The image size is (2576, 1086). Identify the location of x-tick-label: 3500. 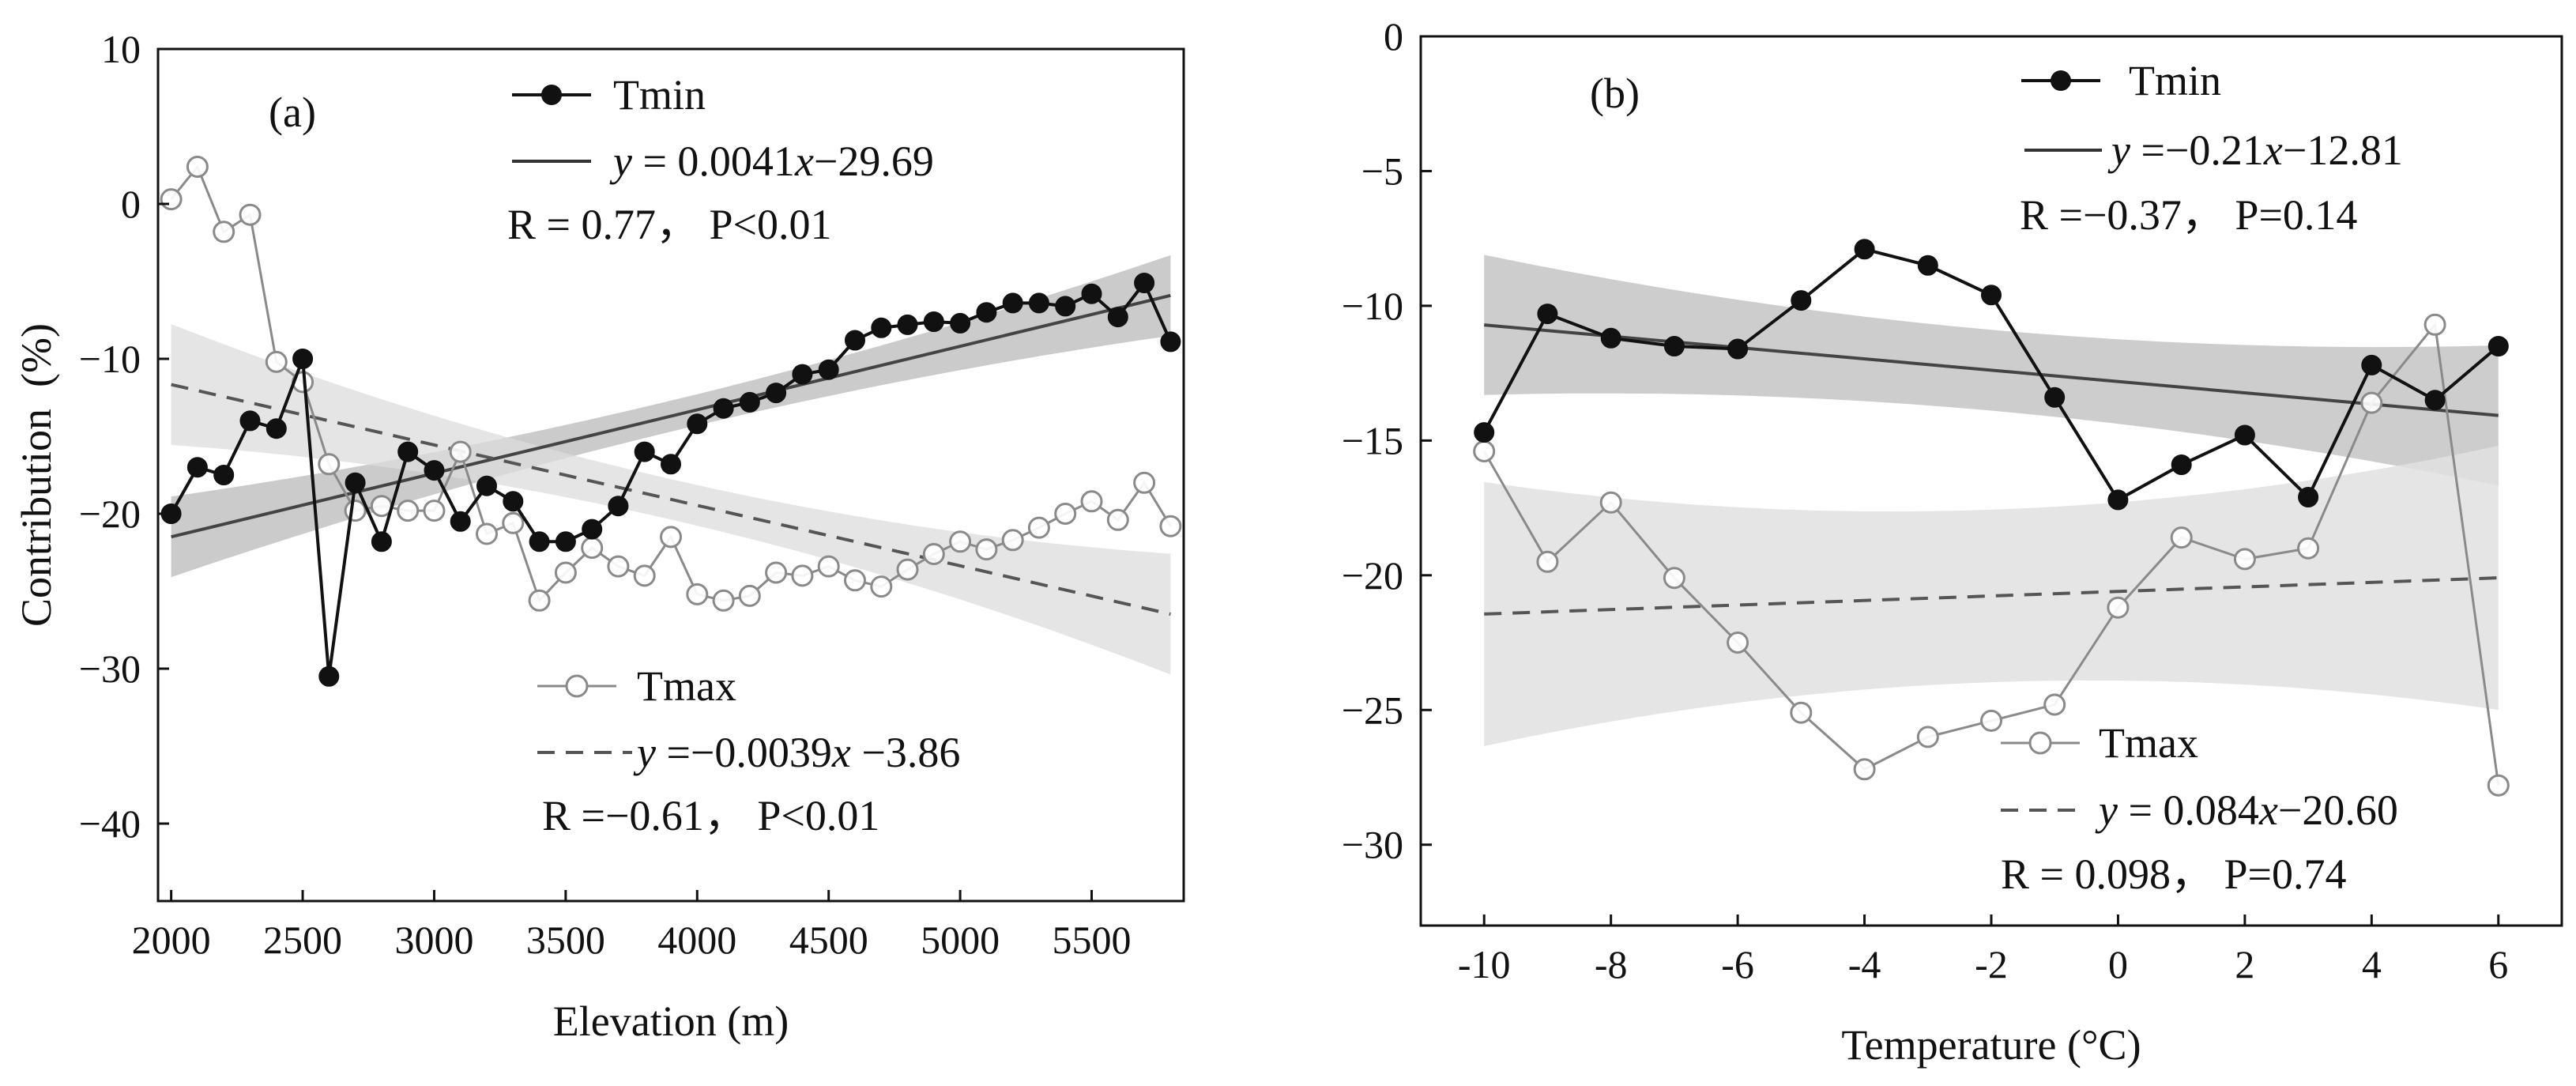
(565, 940).